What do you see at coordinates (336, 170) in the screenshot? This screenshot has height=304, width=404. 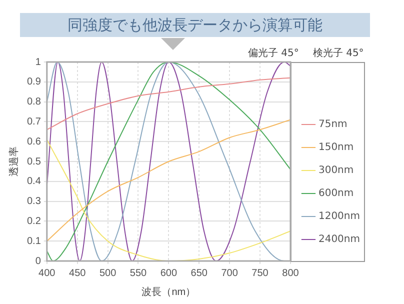 I see `legend-label: 300nm` at bounding box center [336, 170].